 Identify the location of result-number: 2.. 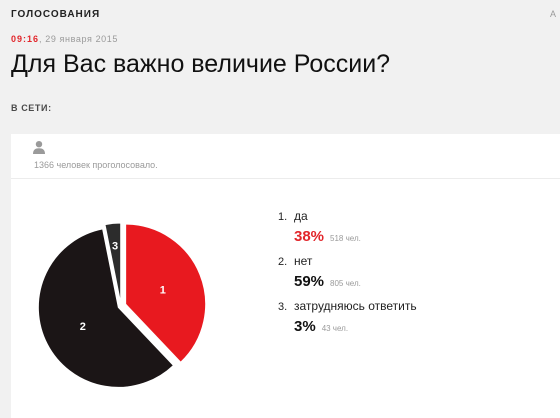
(283, 262).